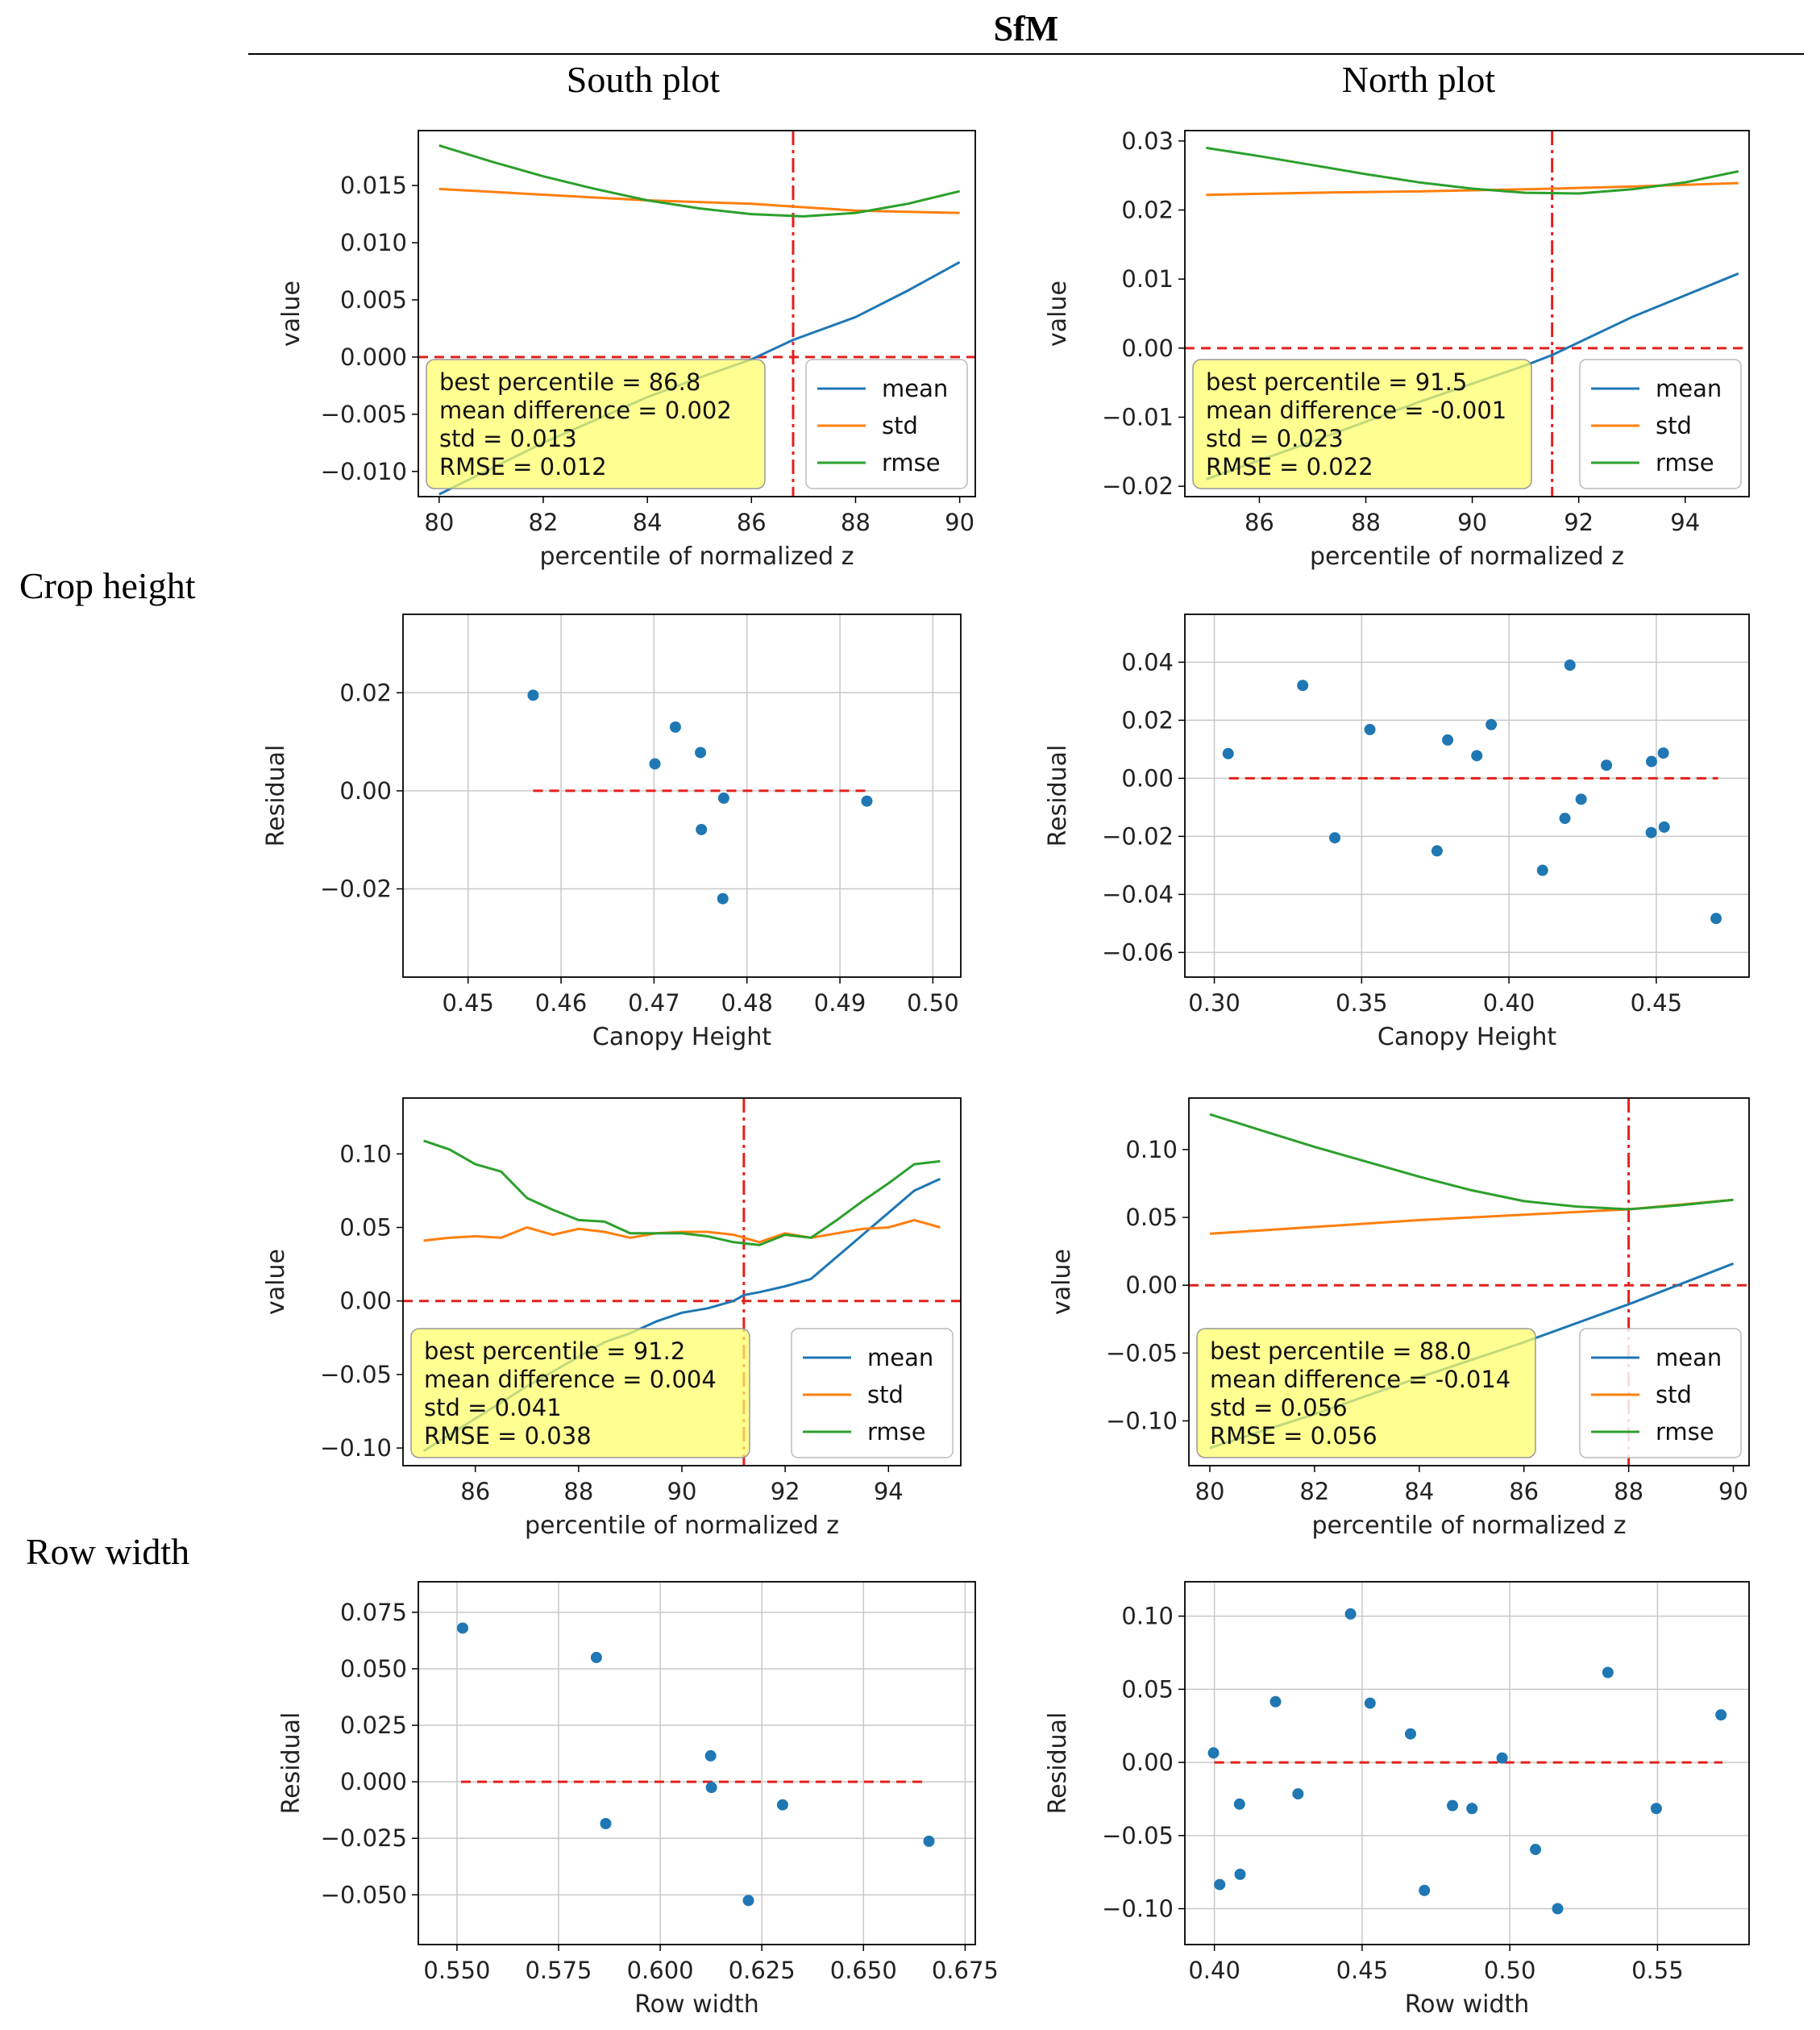 The width and height of the screenshot is (1820, 2030). Describe the element at coordinates (1341, 1351) in the screenshot. I see `annotation-line: best percentile = 88.0` at that location.